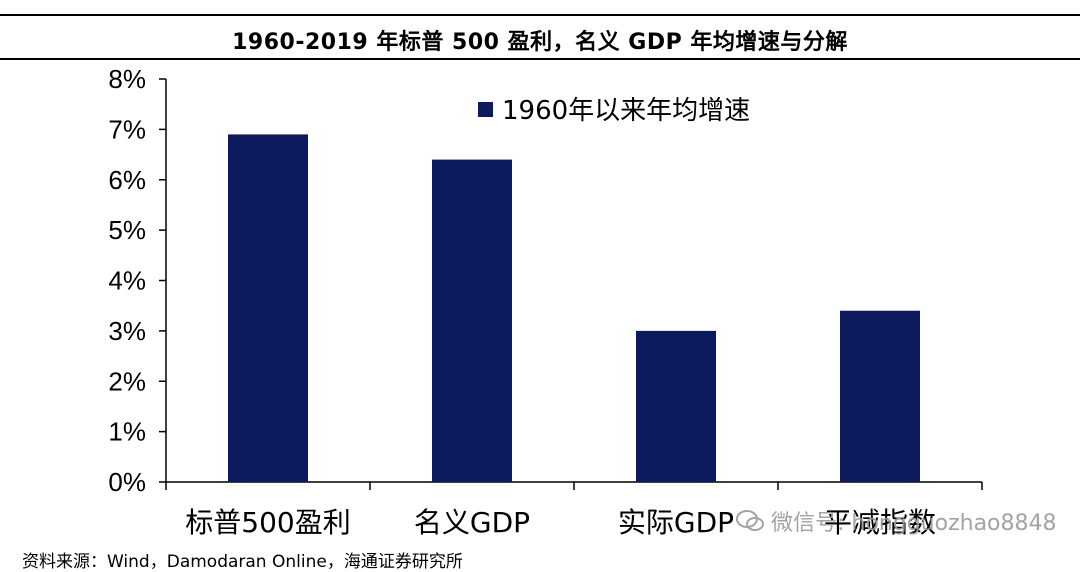 The image size is (1080, 572). I want to click on watermark: 微信号: hongguozhao8848, so click(896, 521).